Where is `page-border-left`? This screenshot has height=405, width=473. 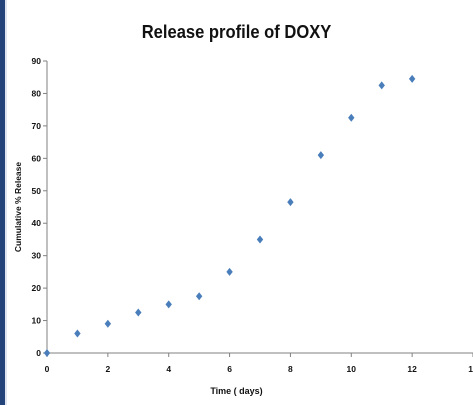 page-border-left is located at coordinates (3, 202).